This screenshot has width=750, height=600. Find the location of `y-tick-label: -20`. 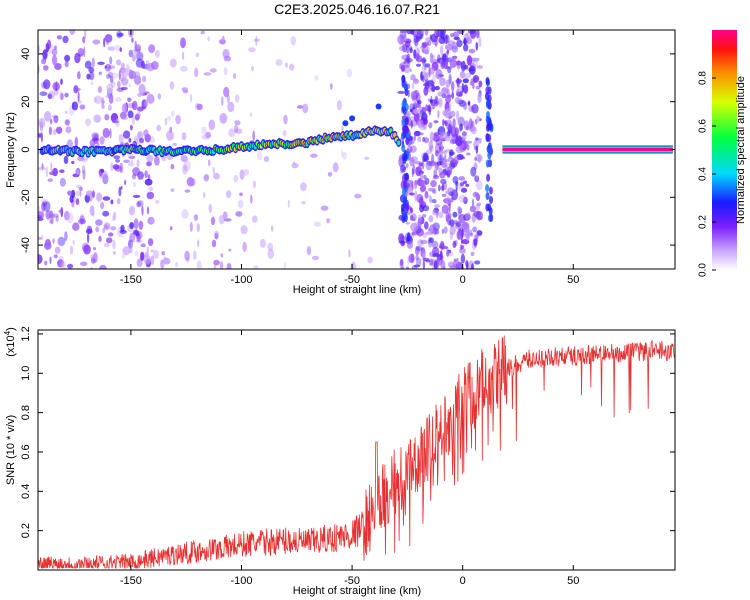

y-tick-label: -20 is located at coordinates (26, 197).